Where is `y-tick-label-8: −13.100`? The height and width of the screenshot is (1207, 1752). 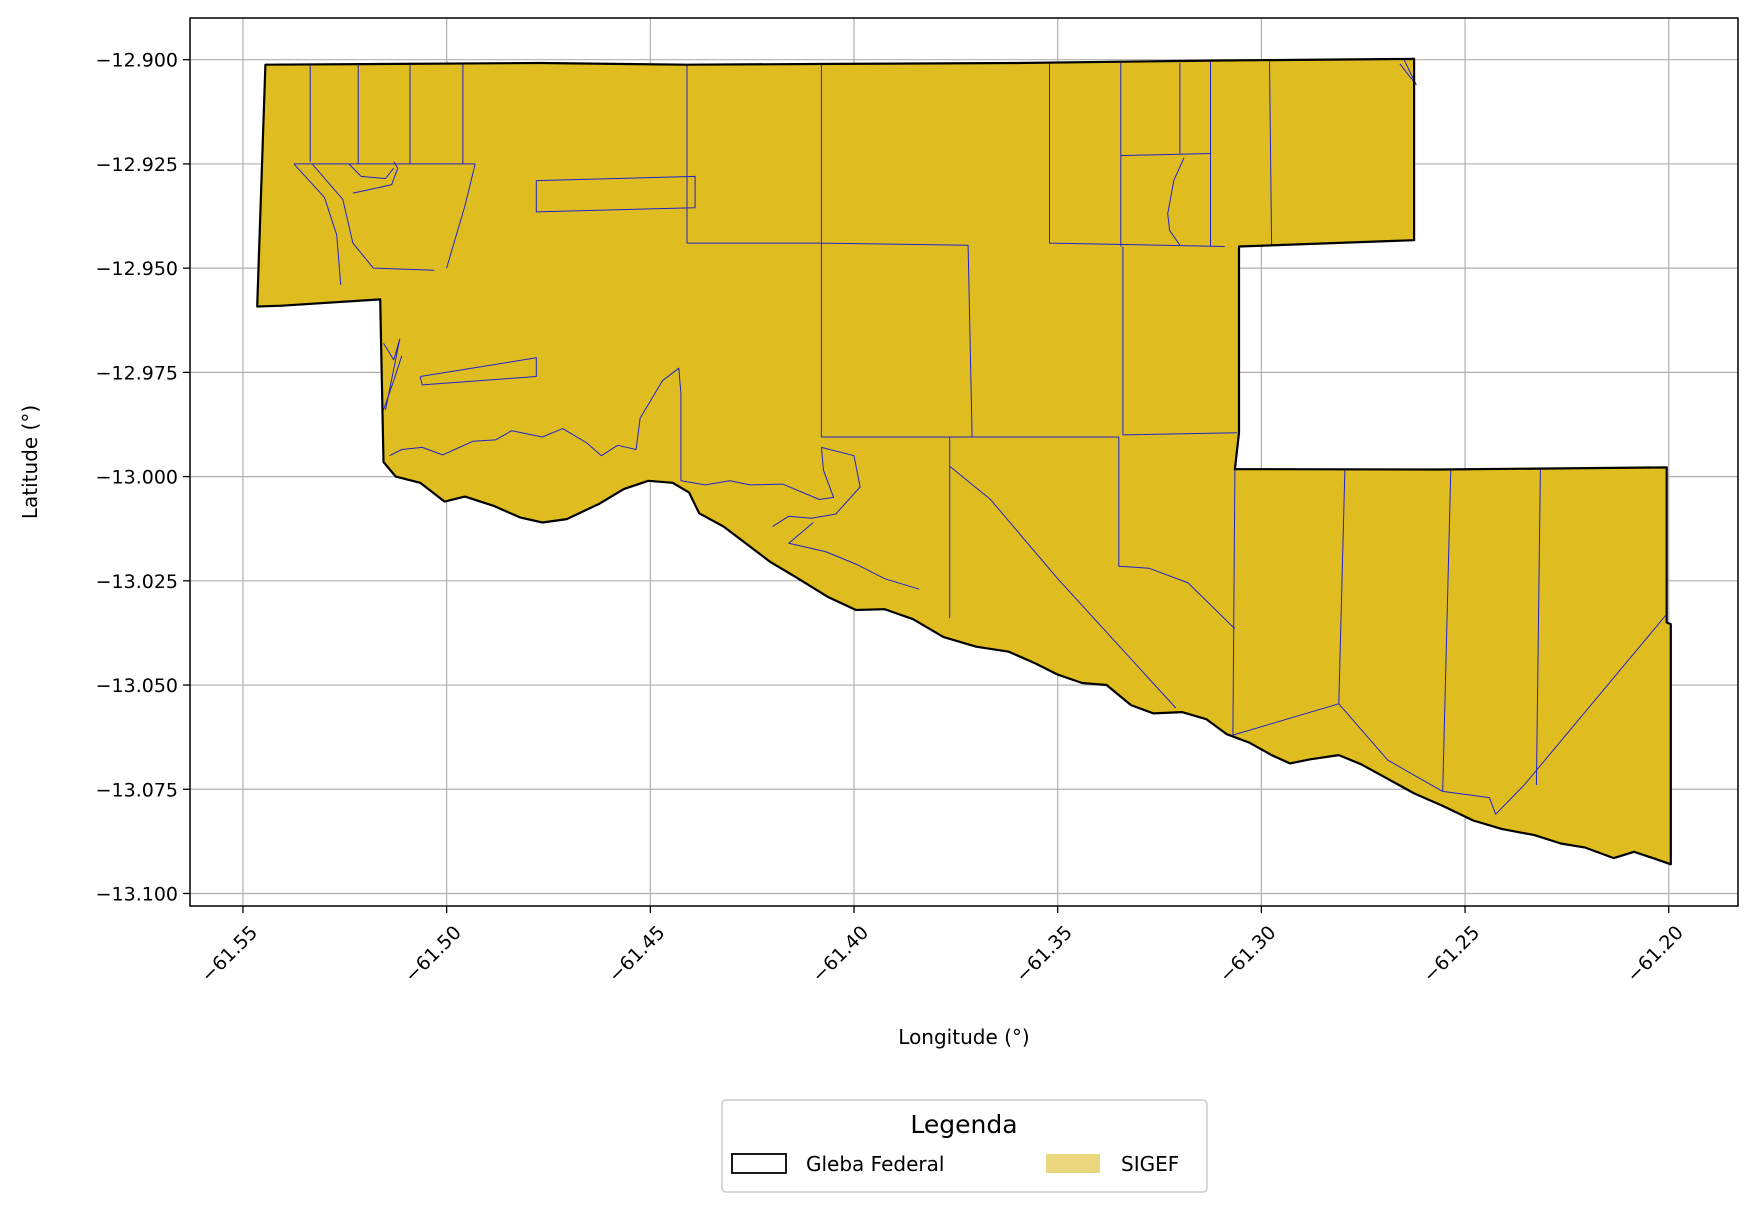 y-tick-label-8: −13.100 is located at coordinates (137, 894).